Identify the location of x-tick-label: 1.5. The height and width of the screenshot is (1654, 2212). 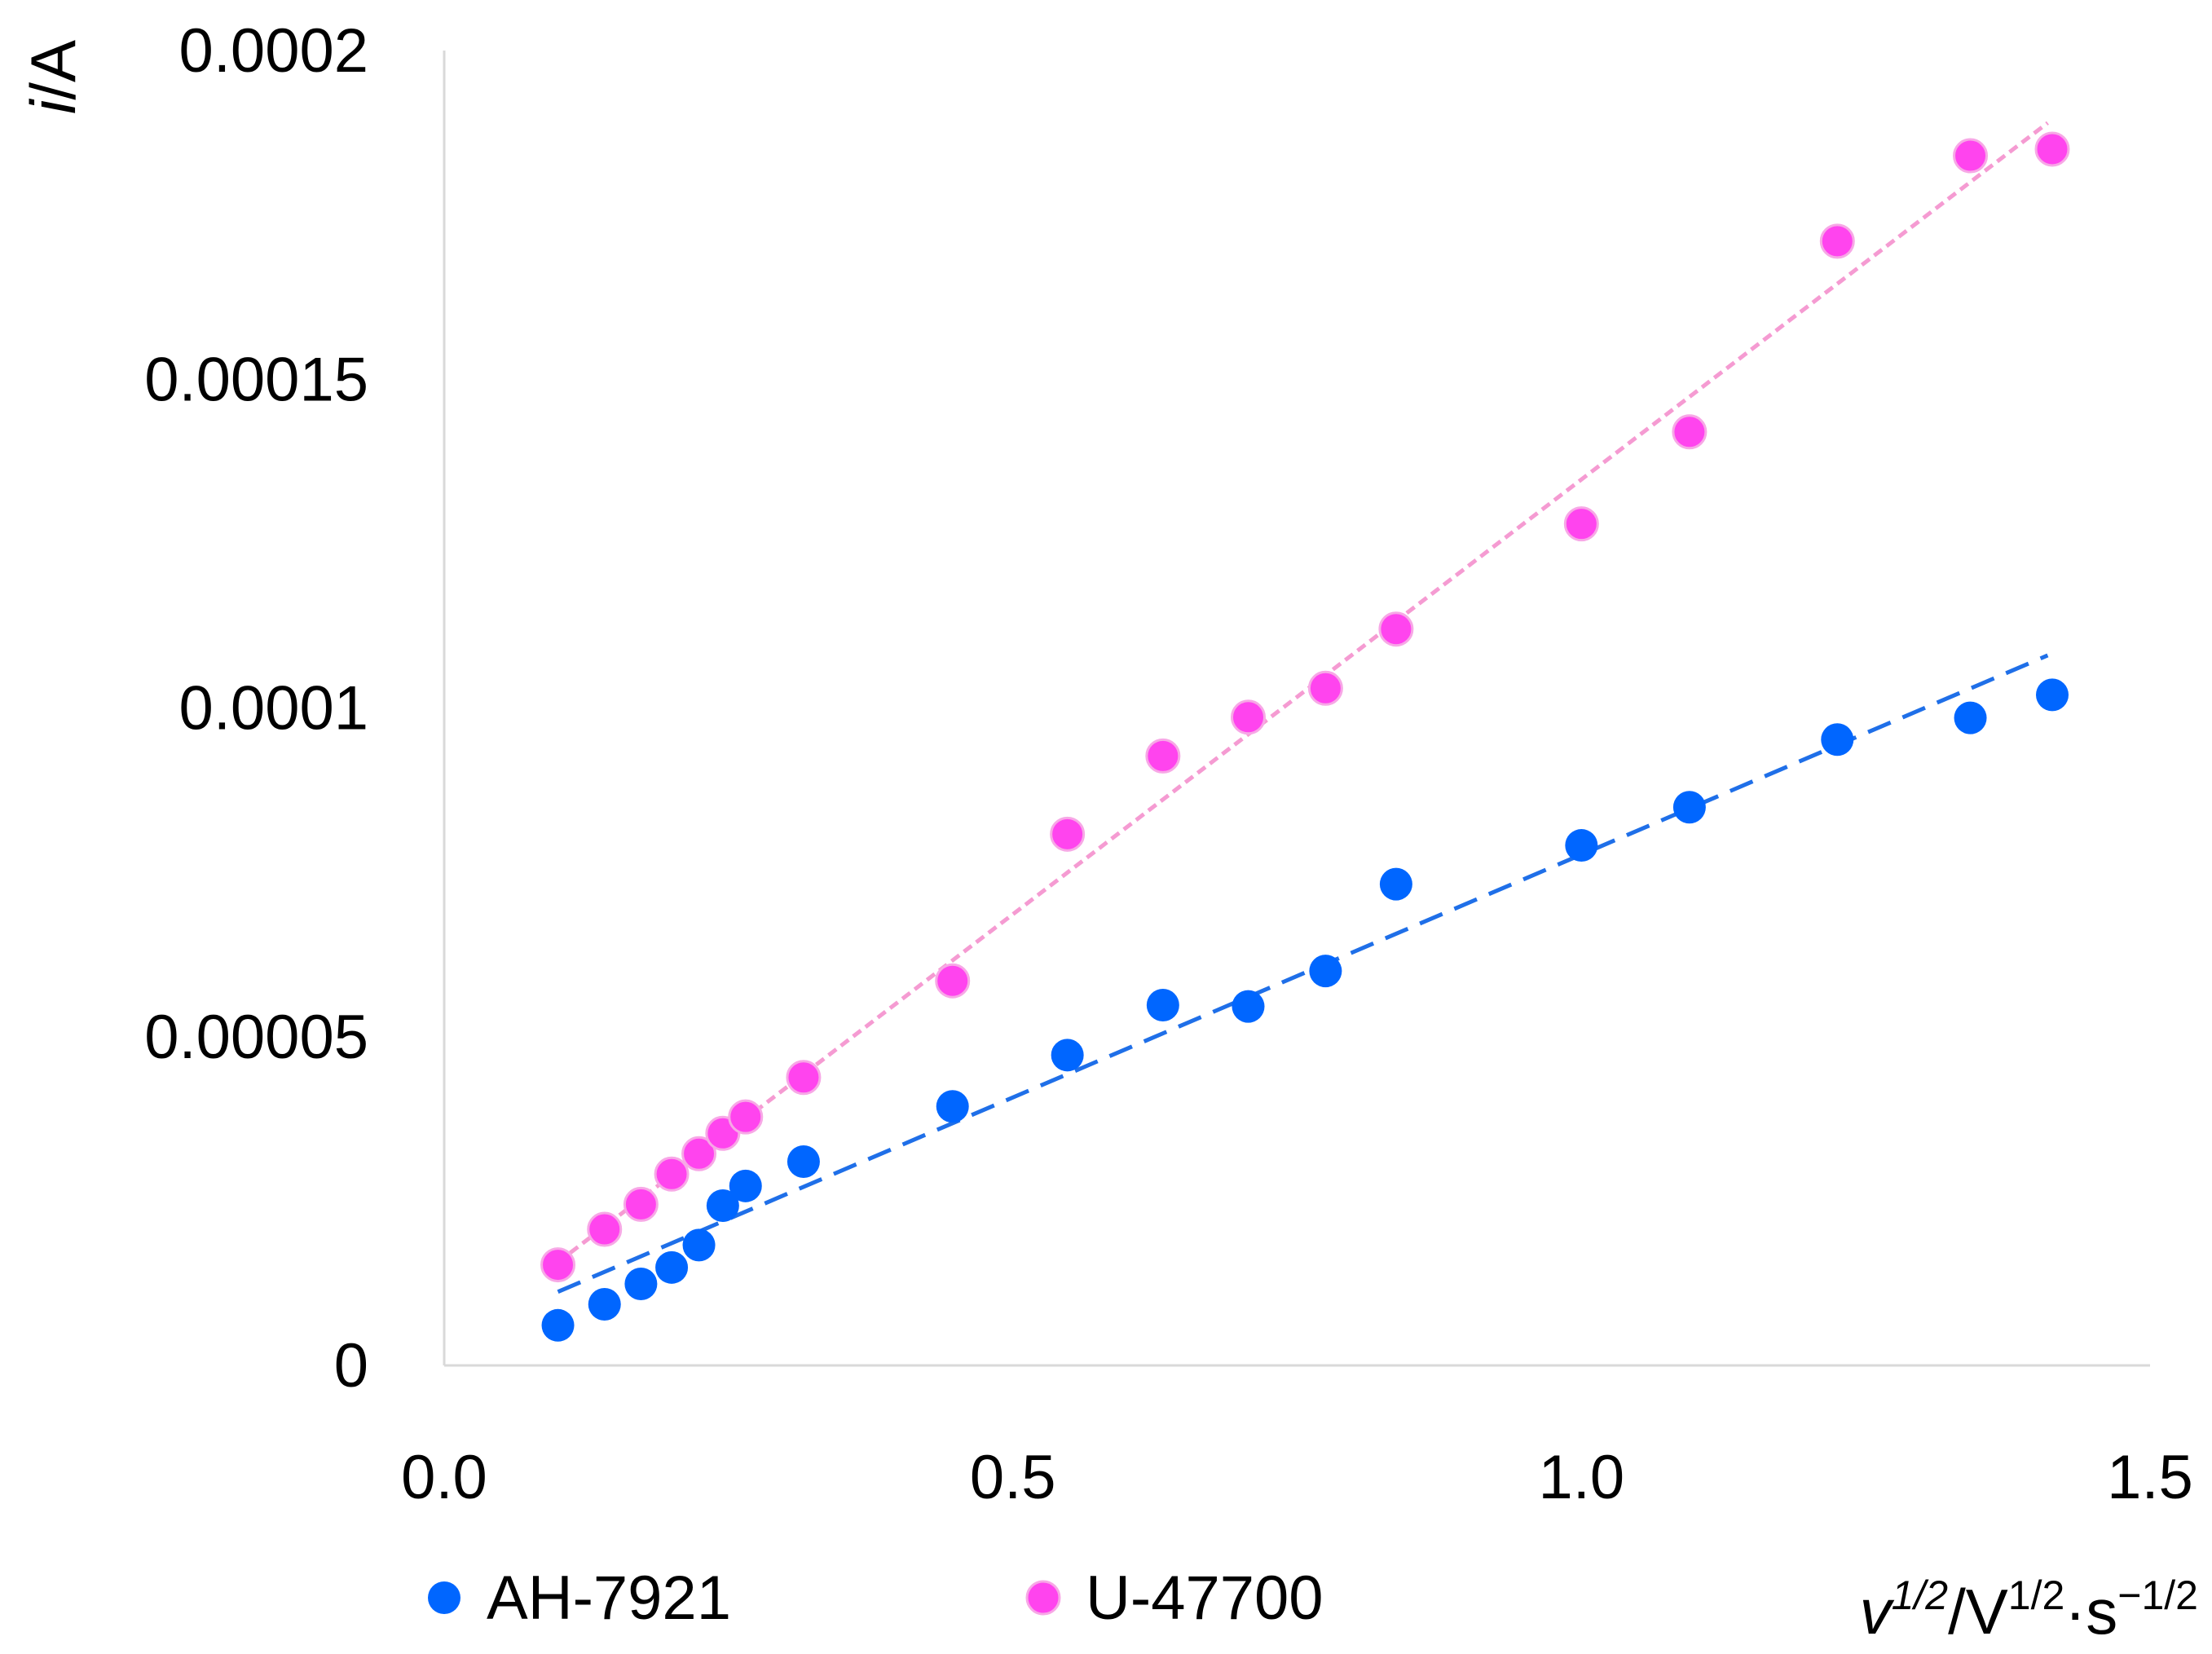
(2150, 1477).